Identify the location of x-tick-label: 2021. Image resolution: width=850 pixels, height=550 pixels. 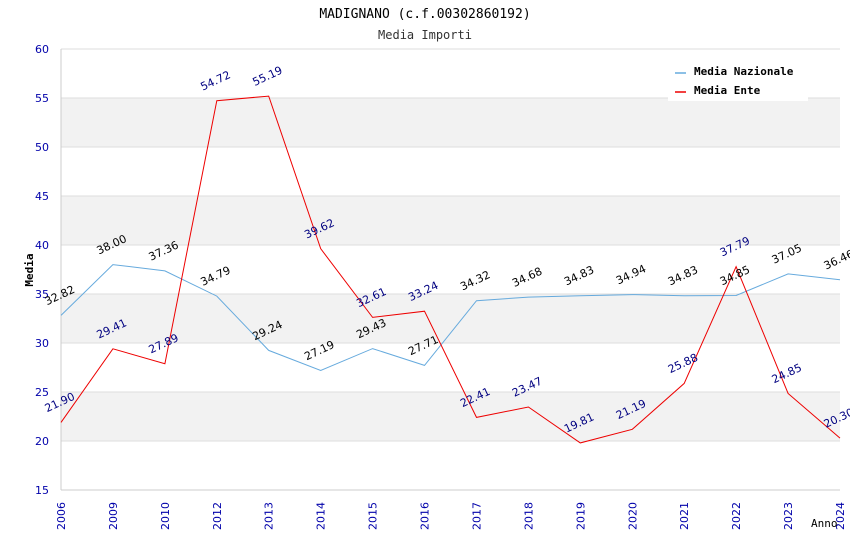
(684, 516).